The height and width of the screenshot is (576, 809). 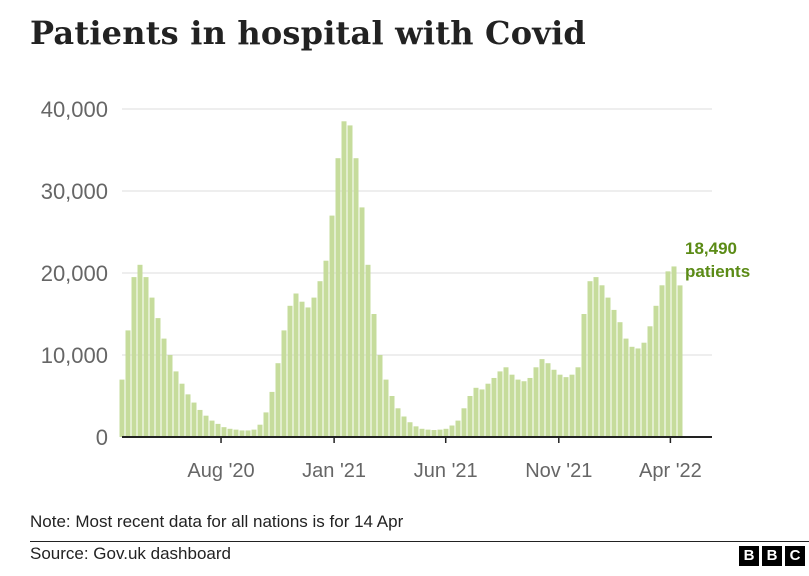 I want to click on y-tick-label: 40,000, so click(x=74, y=109).